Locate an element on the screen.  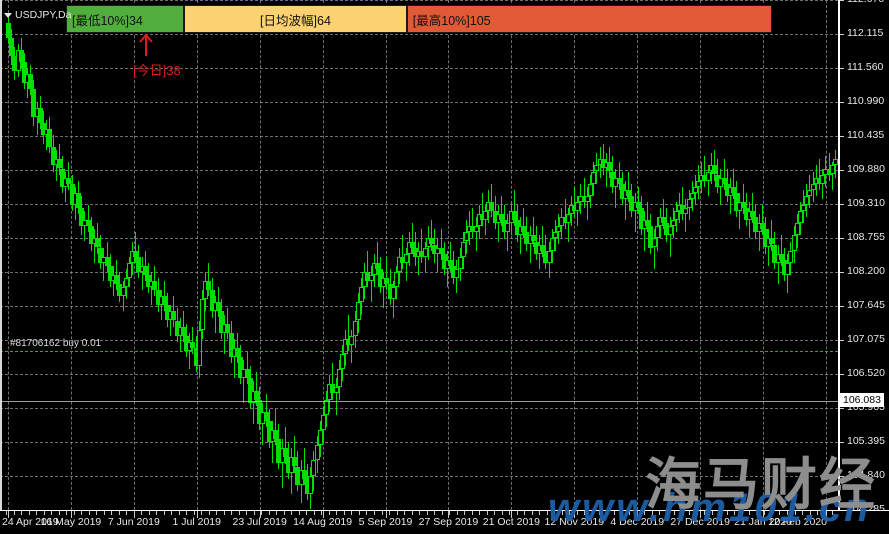
symbol-title: USDJPY,Da is located at coordinates (37, 15).